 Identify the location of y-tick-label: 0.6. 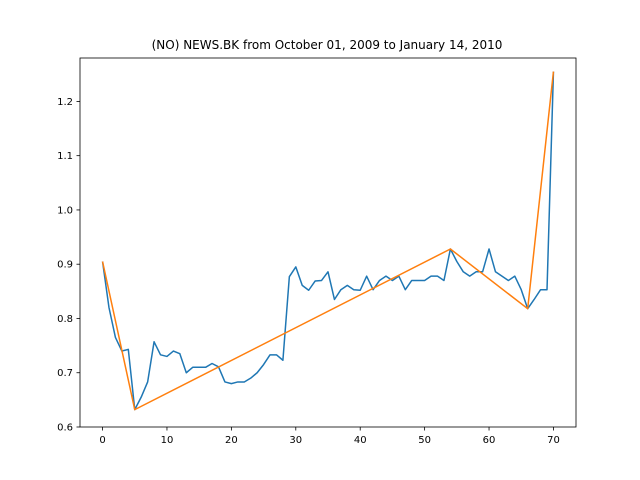
(65, 428).